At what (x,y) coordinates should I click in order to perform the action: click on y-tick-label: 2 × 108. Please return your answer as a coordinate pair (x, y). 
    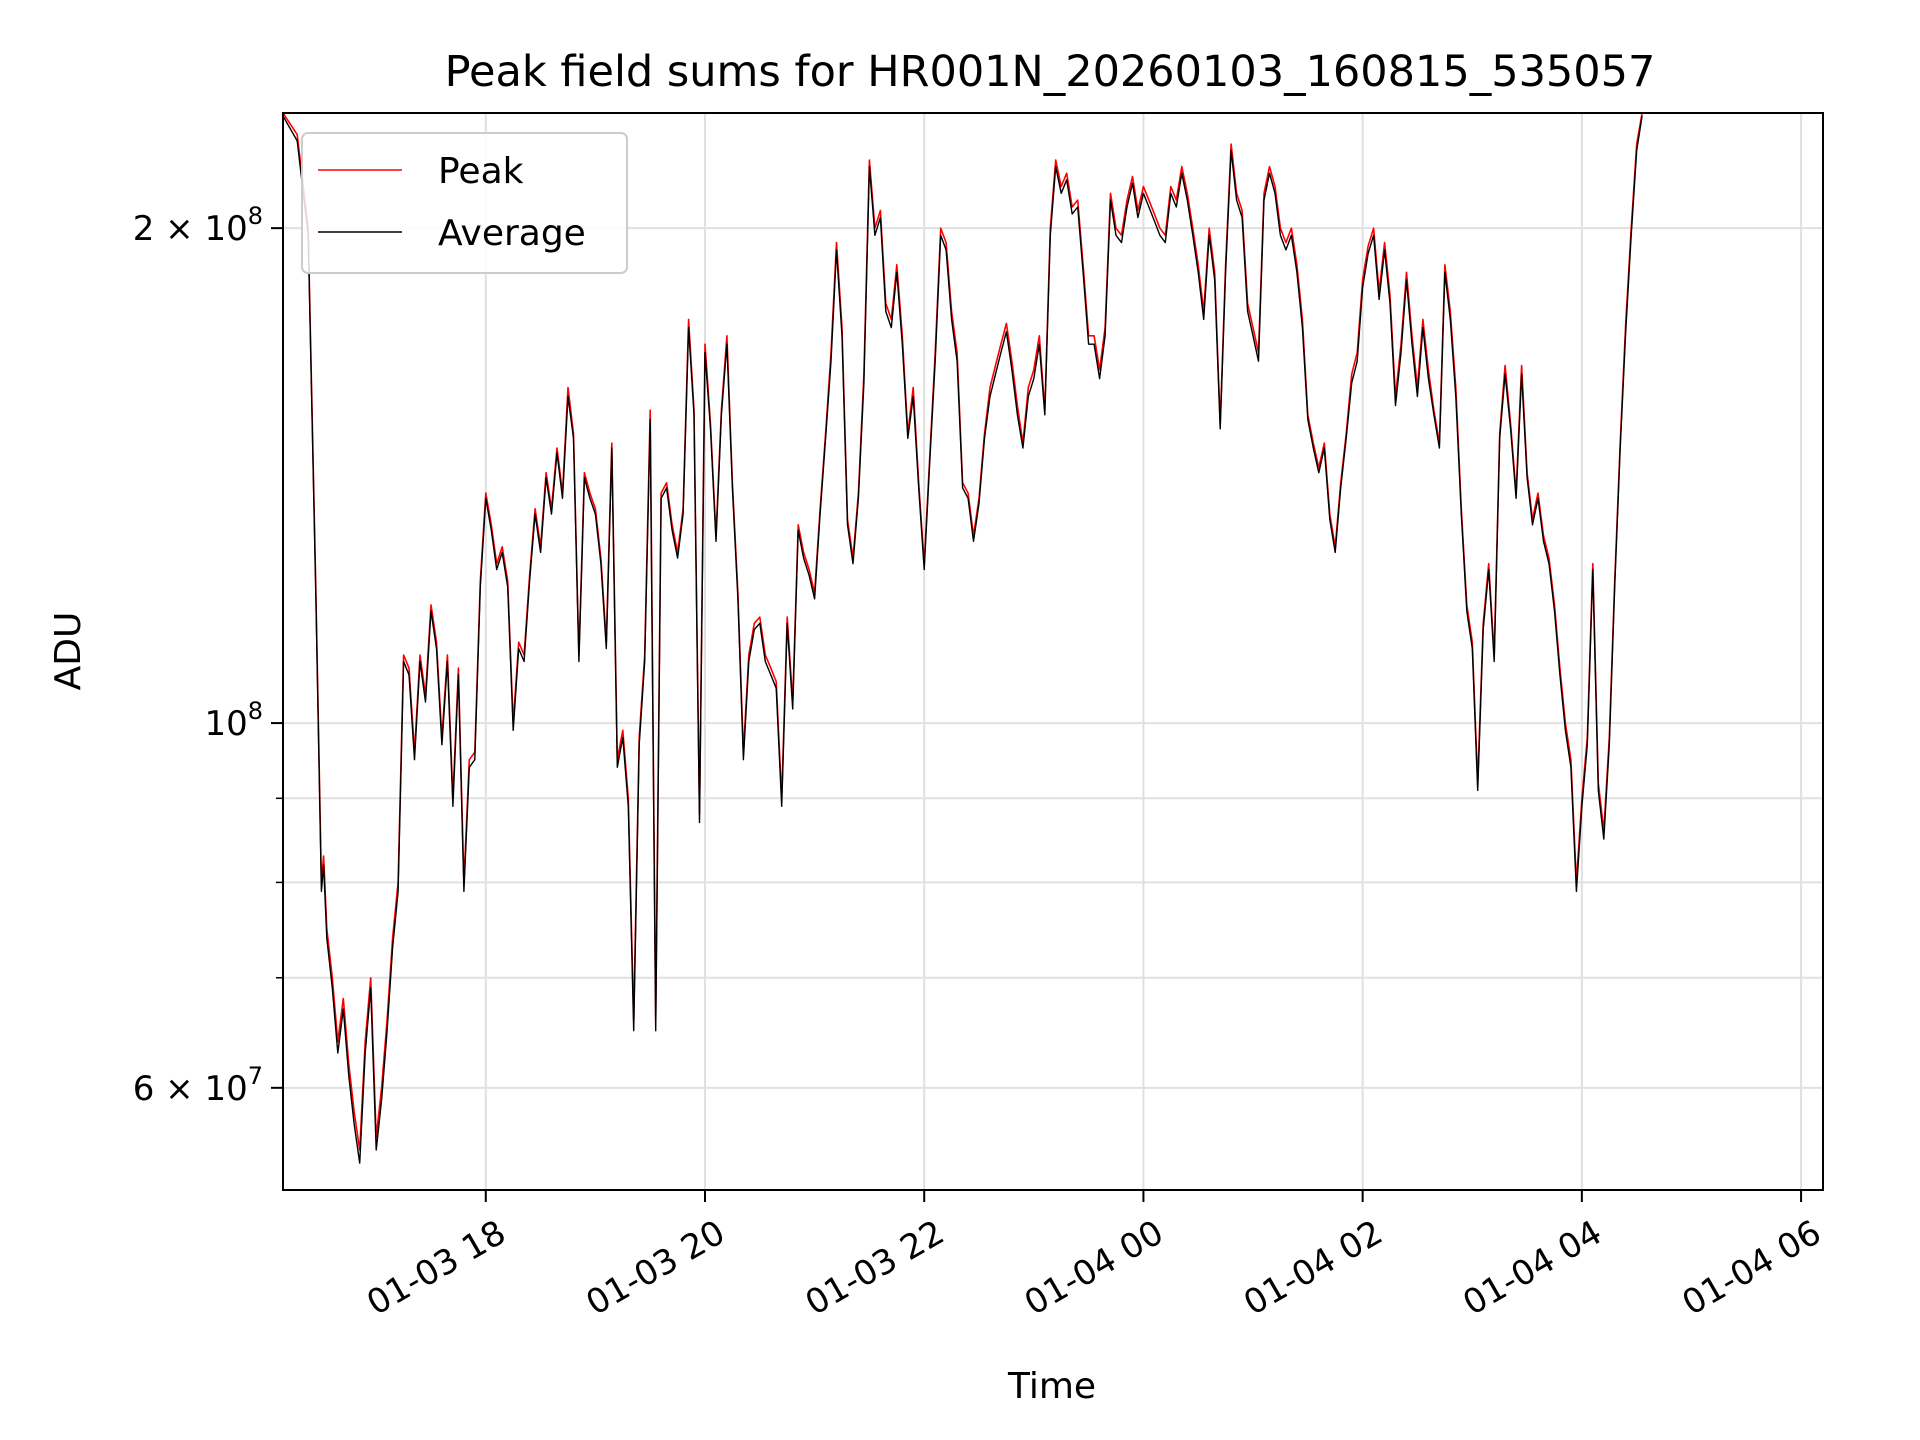
    Looking at the image, I should click on (198, 225).